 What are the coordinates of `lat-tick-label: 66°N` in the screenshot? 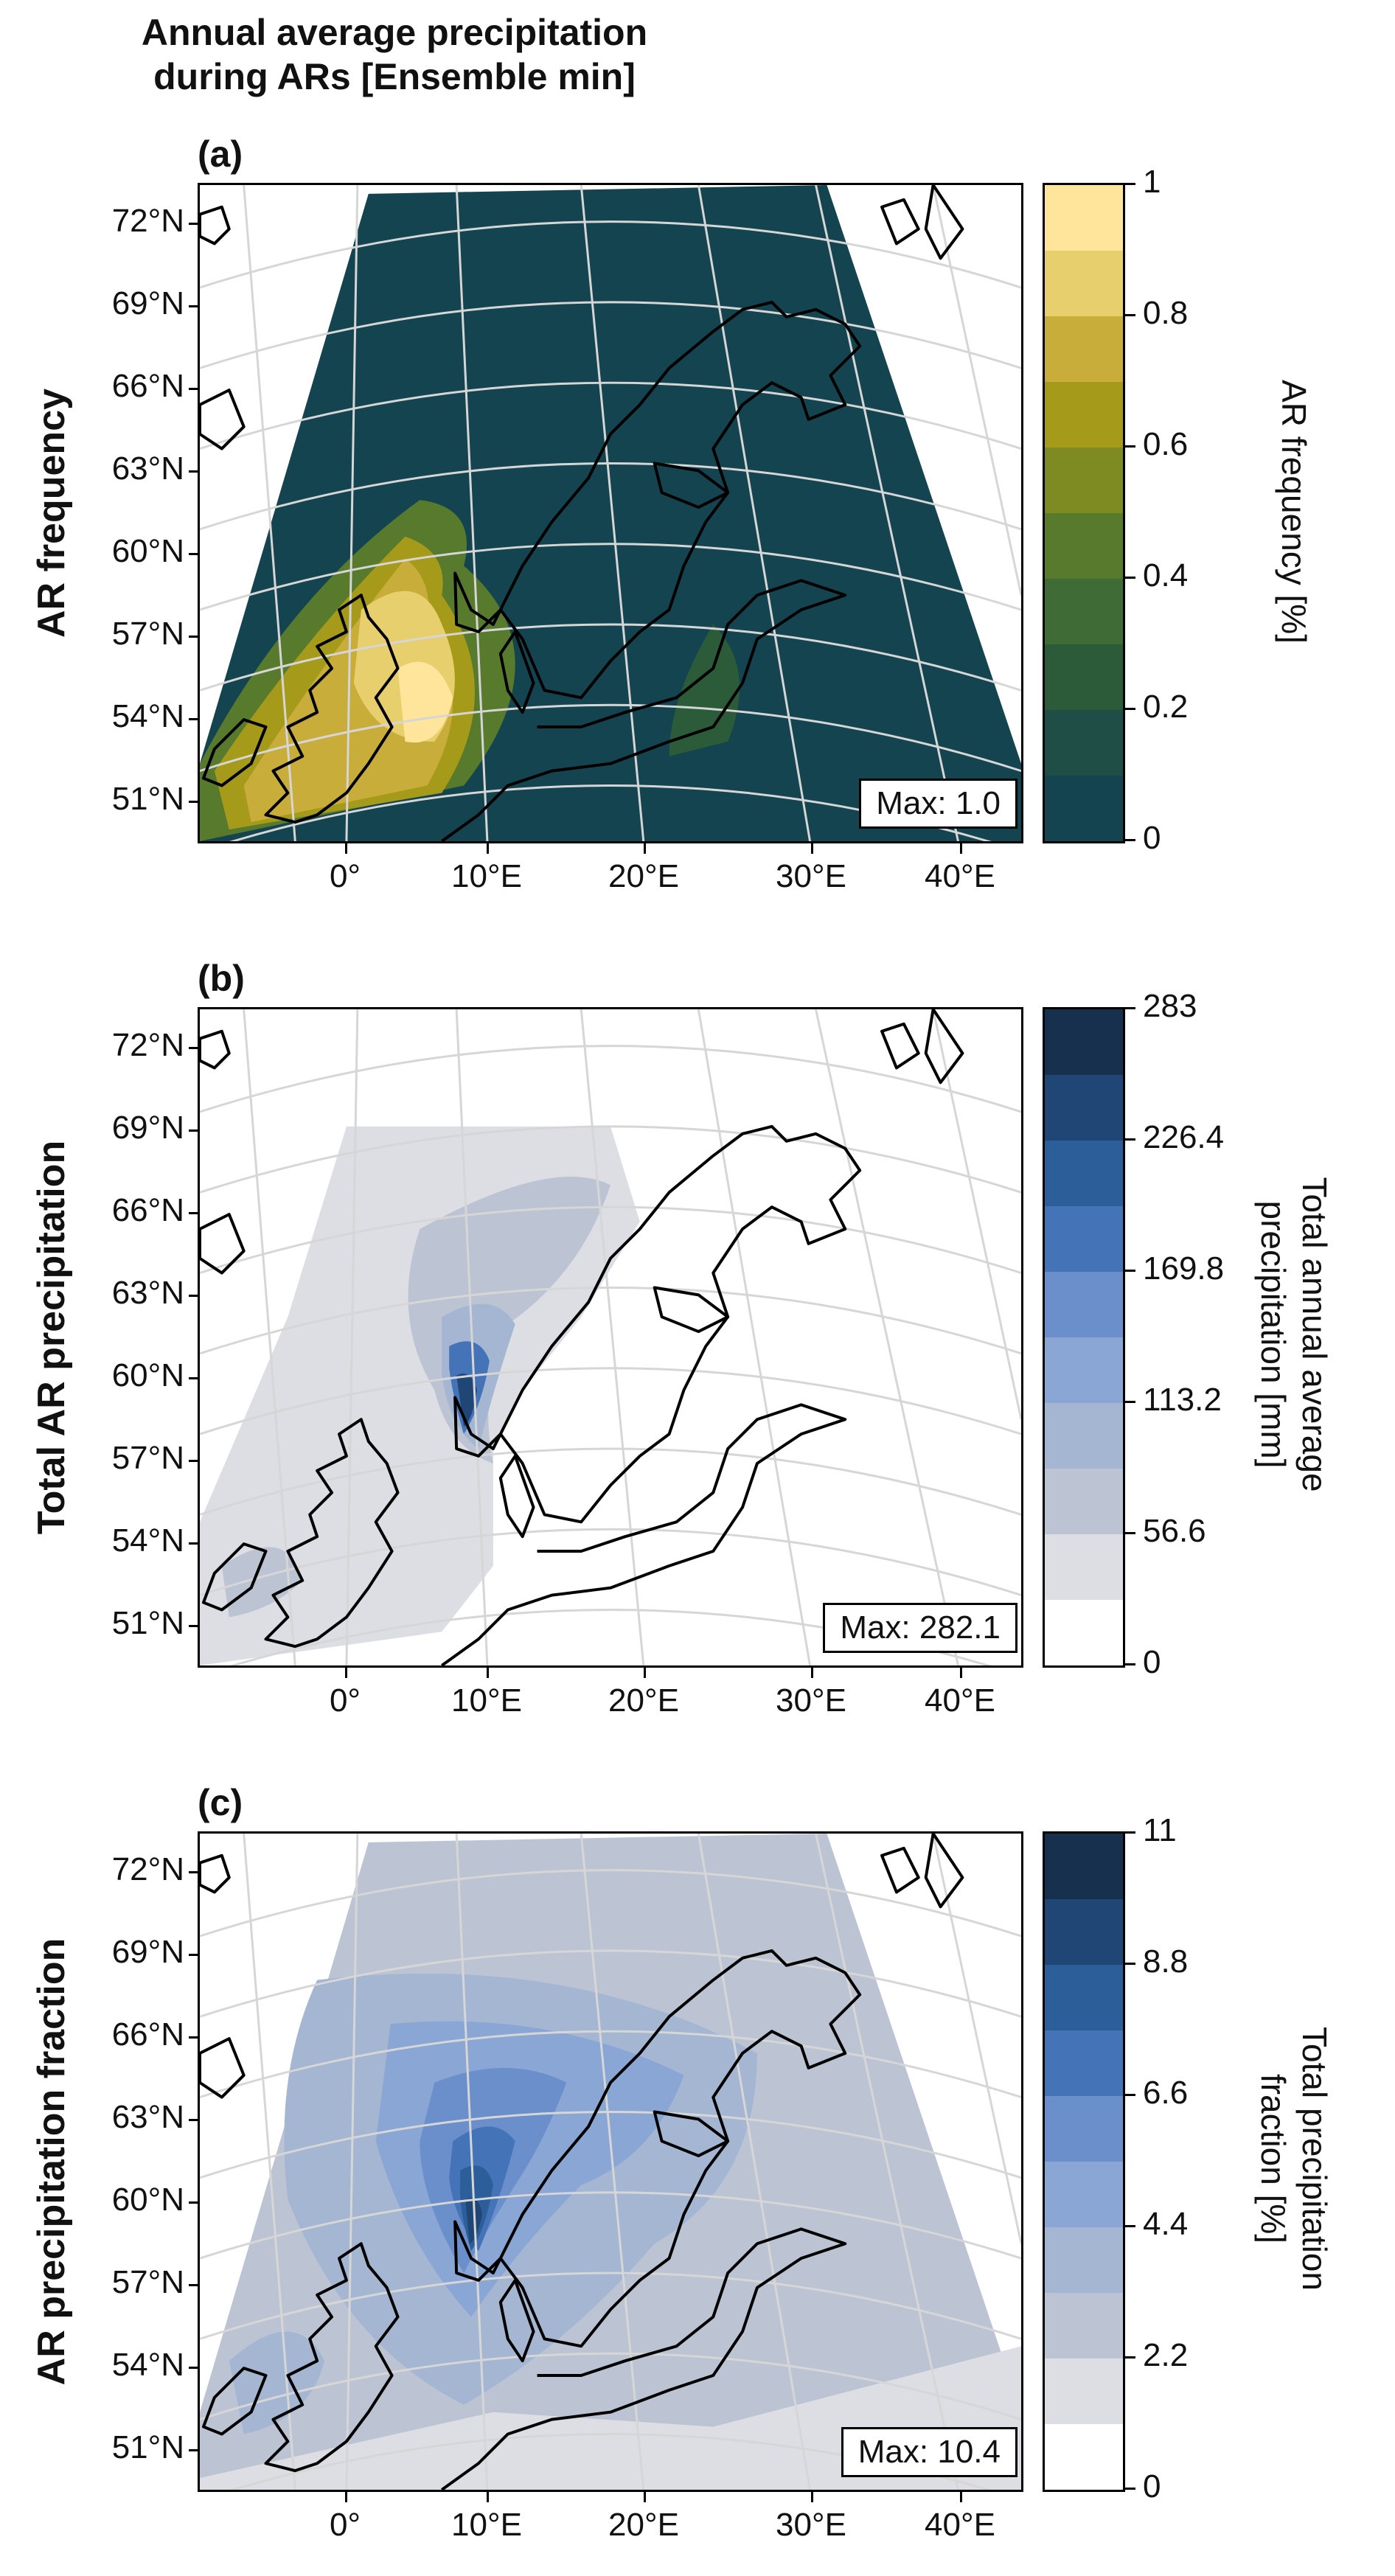 It's located at (147, 2034).